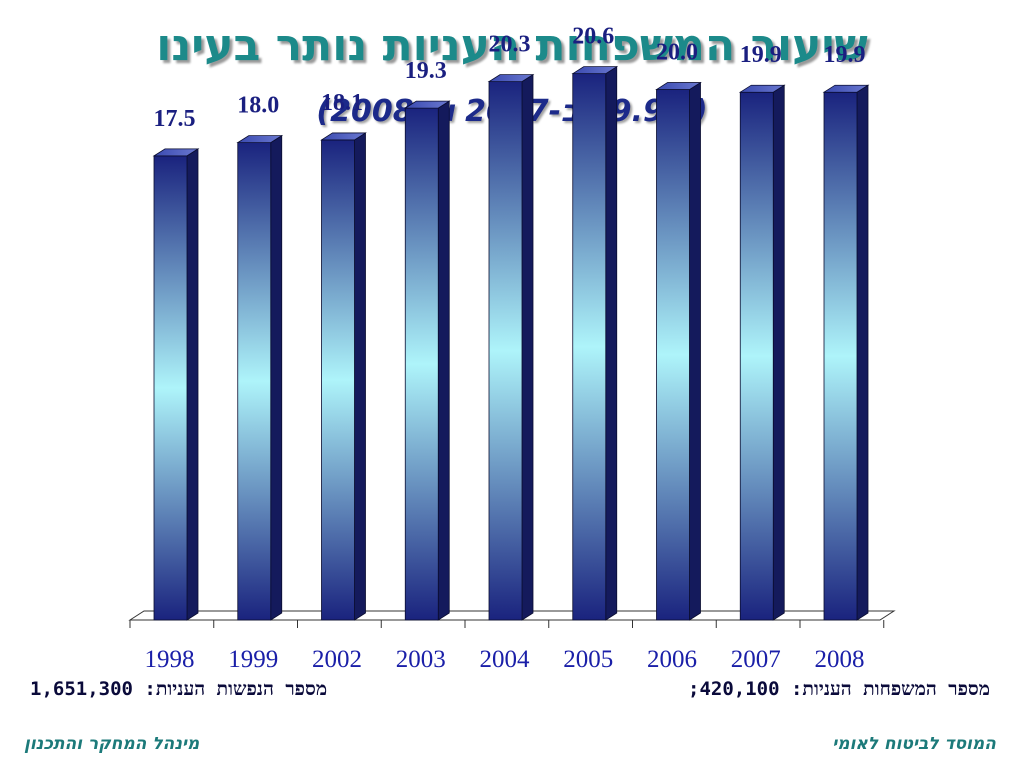  What do you see at coordinates (426, 71) in the screenshot?
I see `value-label-2003: 19.3` at bounding box center [426, 71].